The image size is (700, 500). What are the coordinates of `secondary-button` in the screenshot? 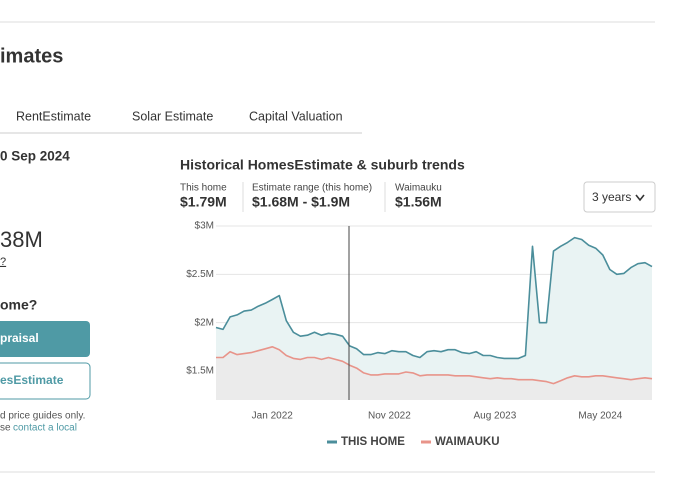 It's located at (45, 381).